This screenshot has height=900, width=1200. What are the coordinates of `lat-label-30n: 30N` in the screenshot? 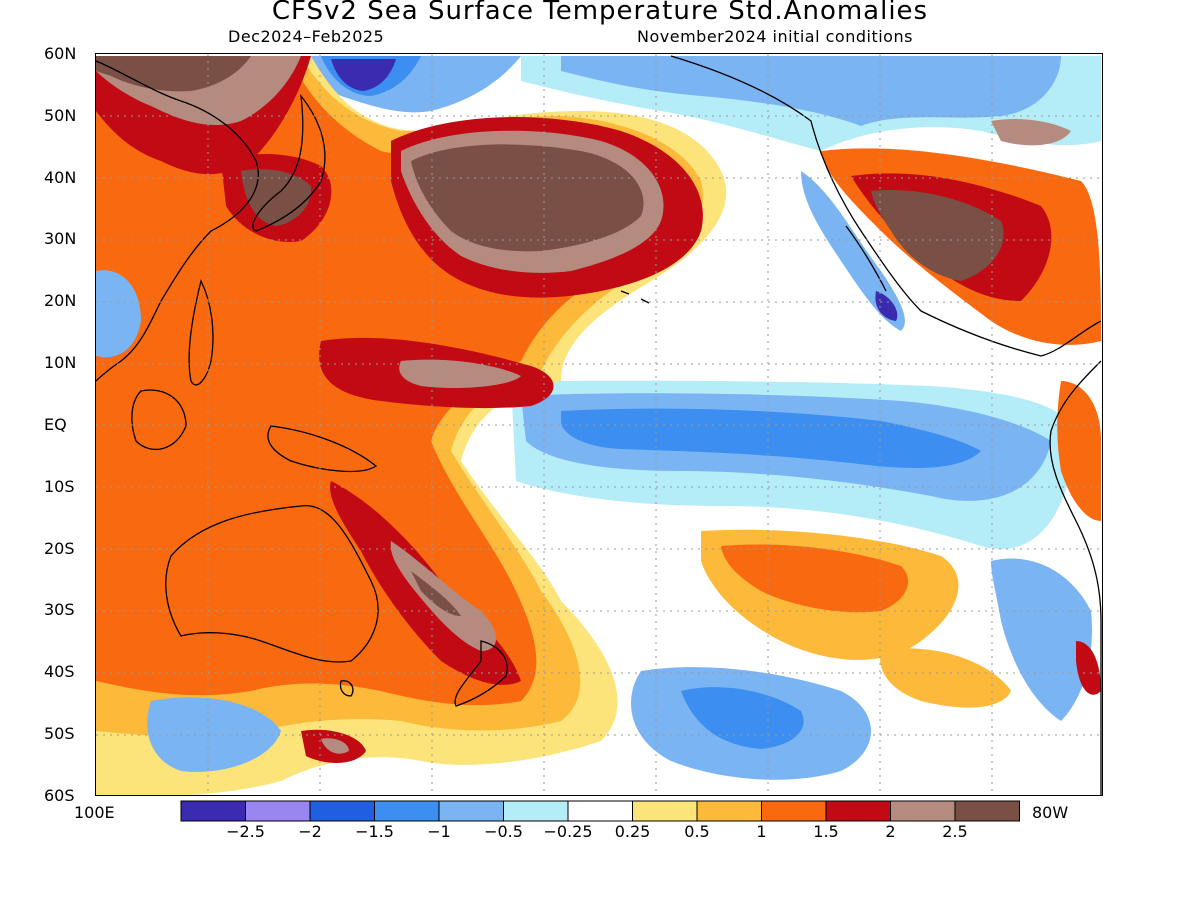 It's located at (60, 238).